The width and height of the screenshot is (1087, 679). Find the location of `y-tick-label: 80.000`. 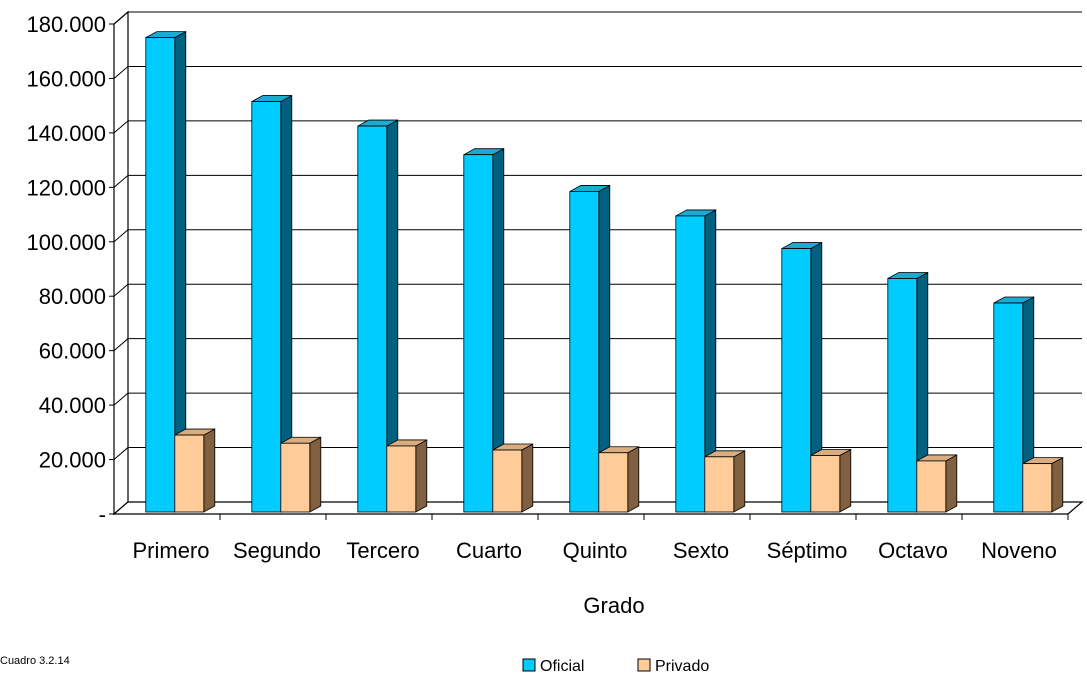

y-tick-label: 80.000 is located at coordinates (72, 296).